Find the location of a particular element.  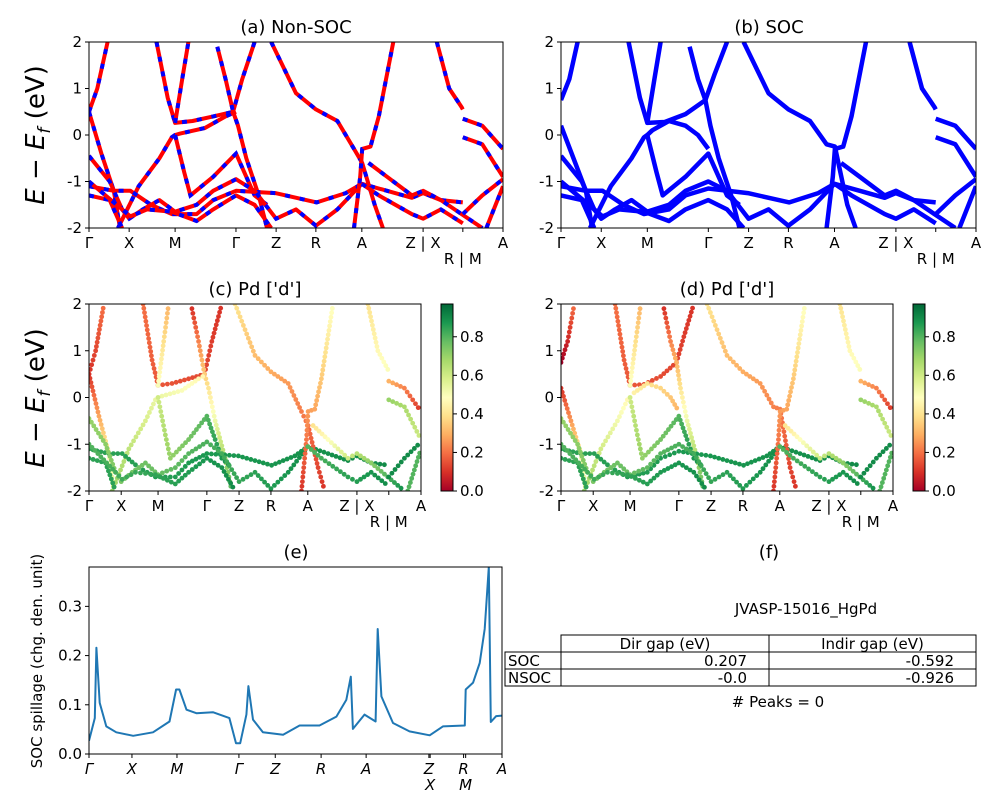

x-tick-label: X is located at coordinates (601, 243).